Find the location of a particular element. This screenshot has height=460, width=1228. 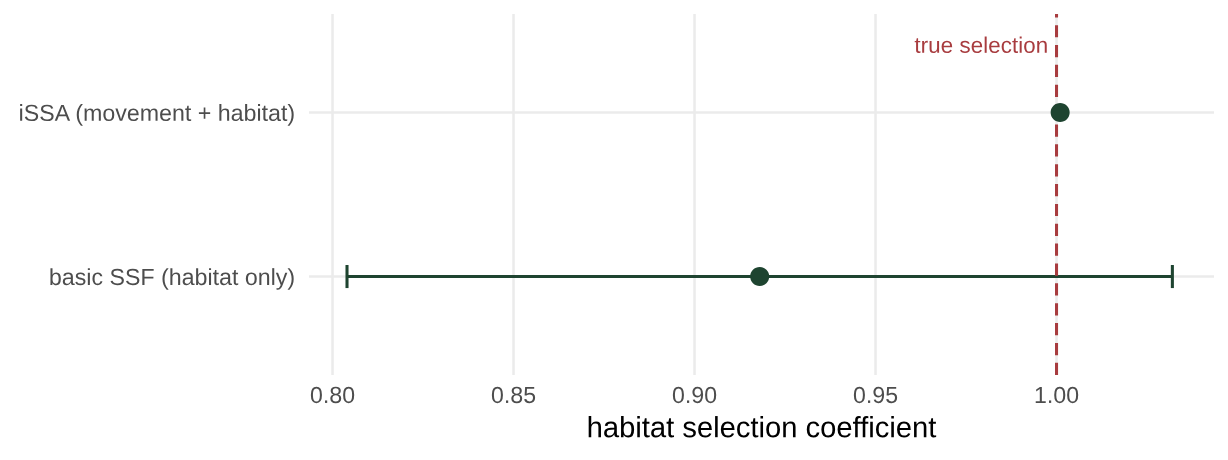

x-tick-label: 0.85 is located at coordinates (513, 395).